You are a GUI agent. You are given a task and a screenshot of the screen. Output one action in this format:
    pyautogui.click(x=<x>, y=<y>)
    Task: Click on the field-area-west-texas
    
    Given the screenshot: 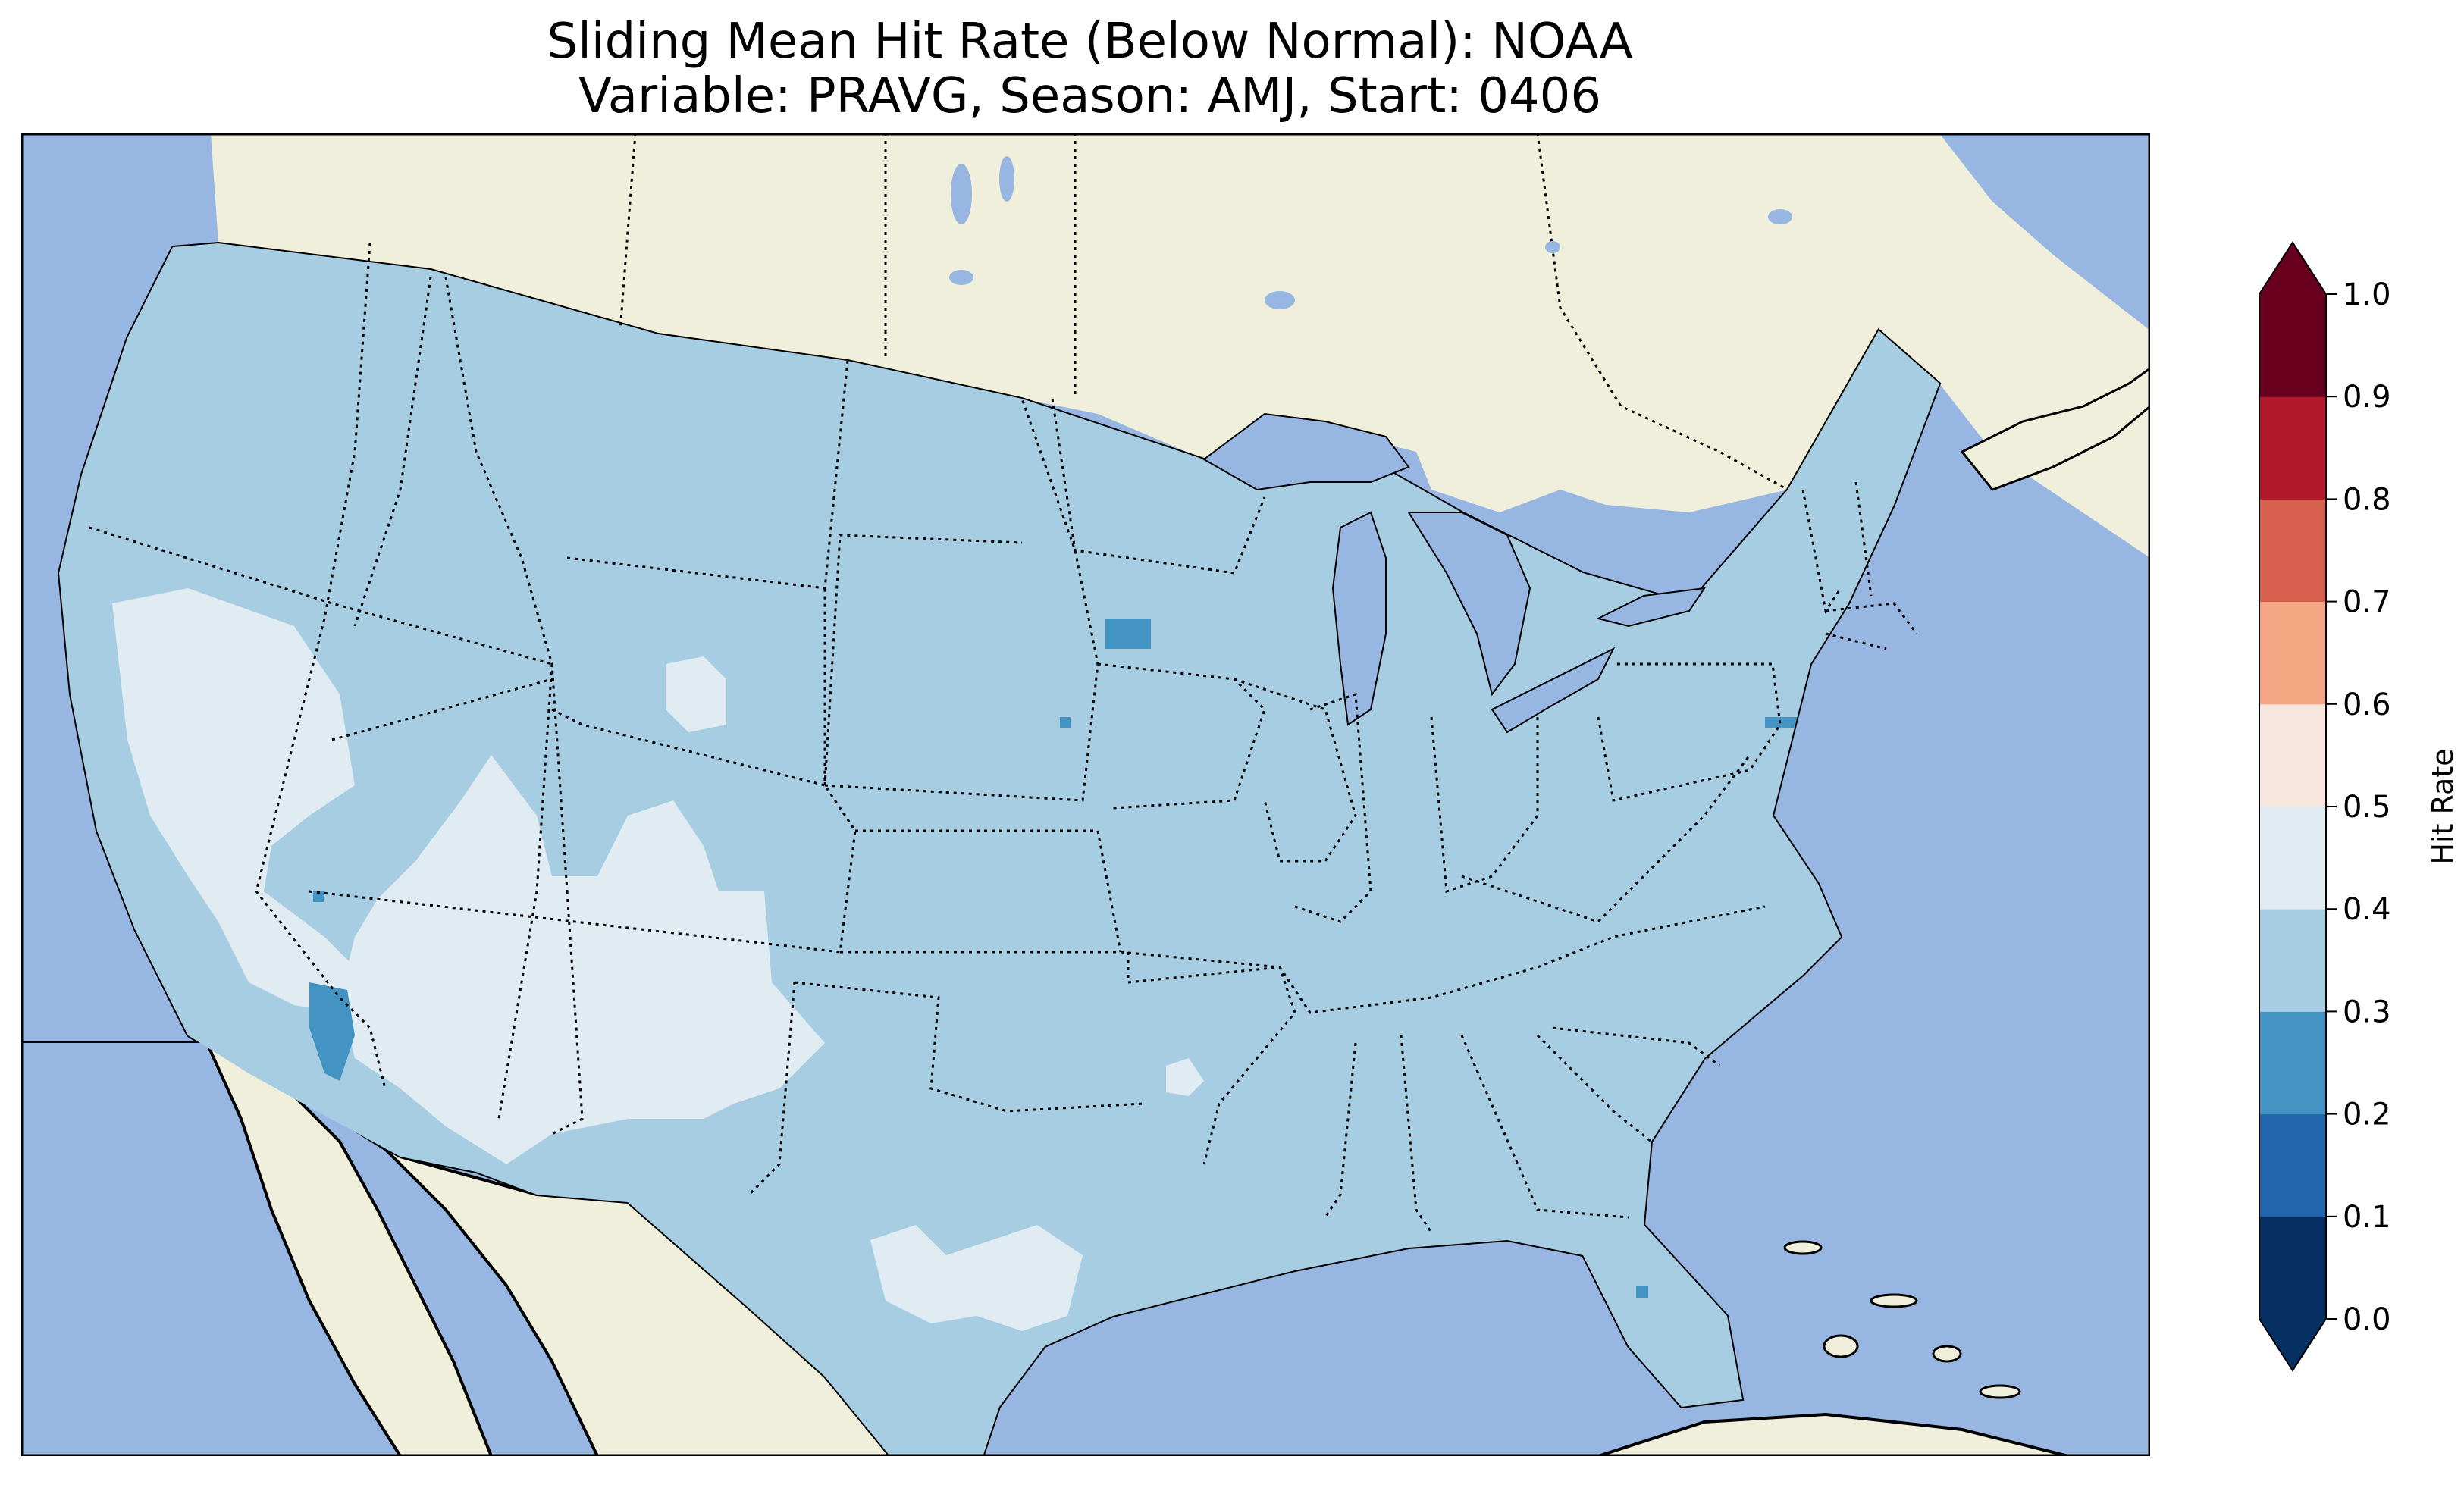 What is the action you would take?
    pyautogui.click(x=977, y=1278)
    